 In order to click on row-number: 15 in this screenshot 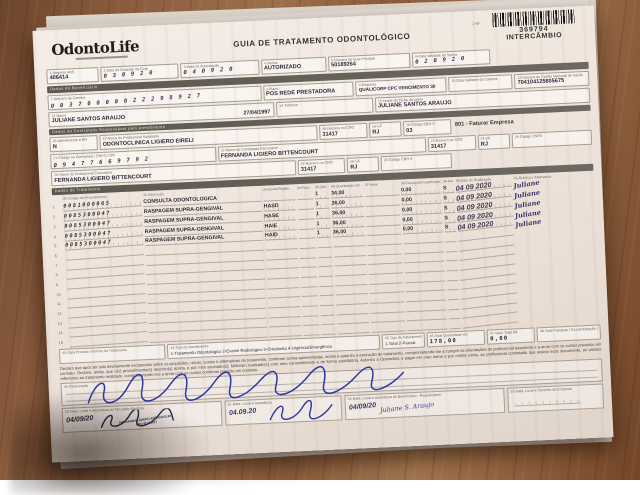, I will do `click(61, 343)`.